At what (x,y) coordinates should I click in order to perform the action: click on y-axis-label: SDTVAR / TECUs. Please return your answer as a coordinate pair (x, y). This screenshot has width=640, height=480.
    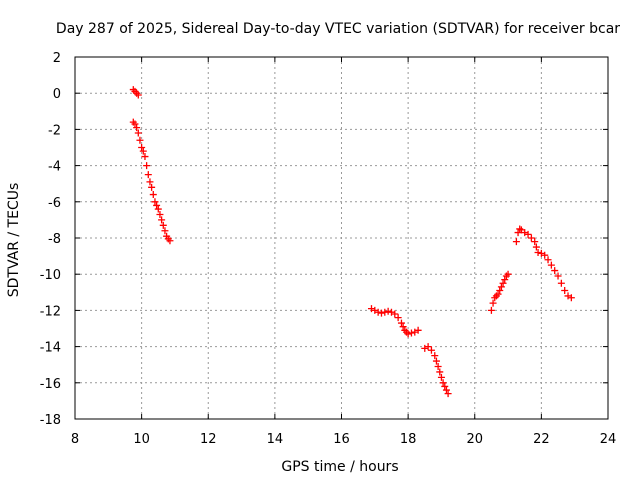
    Looking at the image, I should click on (14, 240).